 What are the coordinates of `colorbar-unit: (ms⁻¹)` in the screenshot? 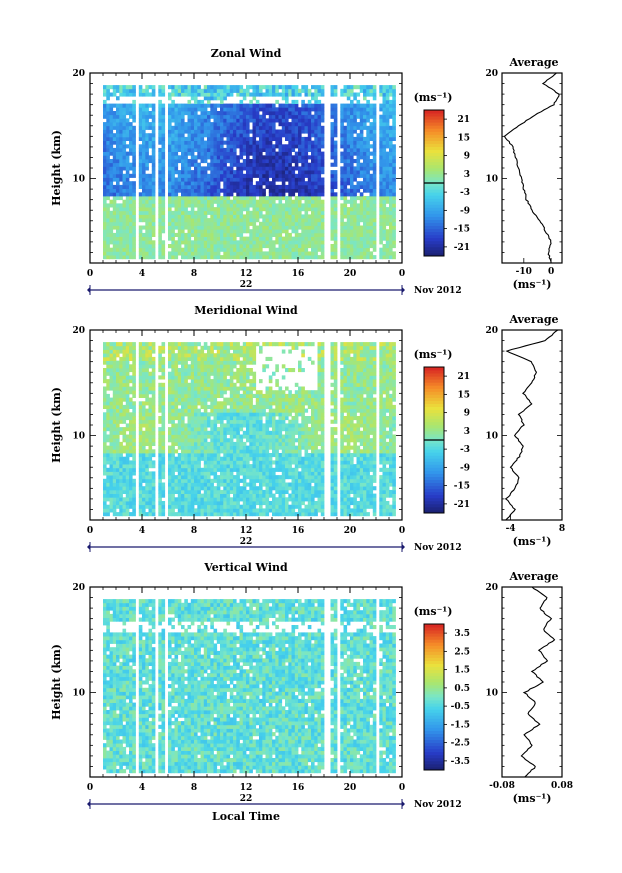 It's located at (433, 97).